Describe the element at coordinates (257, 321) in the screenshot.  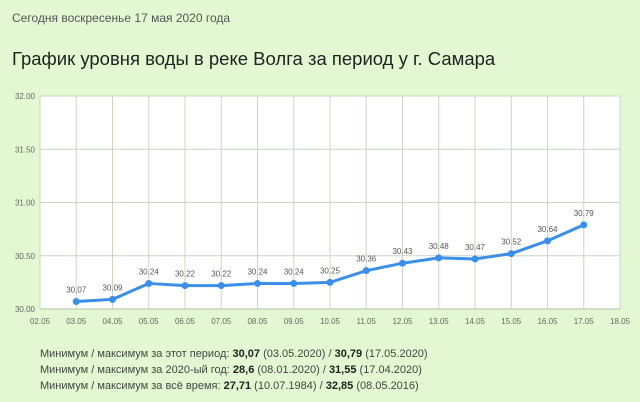
I see `x-tick-label: 08.05` at that location.